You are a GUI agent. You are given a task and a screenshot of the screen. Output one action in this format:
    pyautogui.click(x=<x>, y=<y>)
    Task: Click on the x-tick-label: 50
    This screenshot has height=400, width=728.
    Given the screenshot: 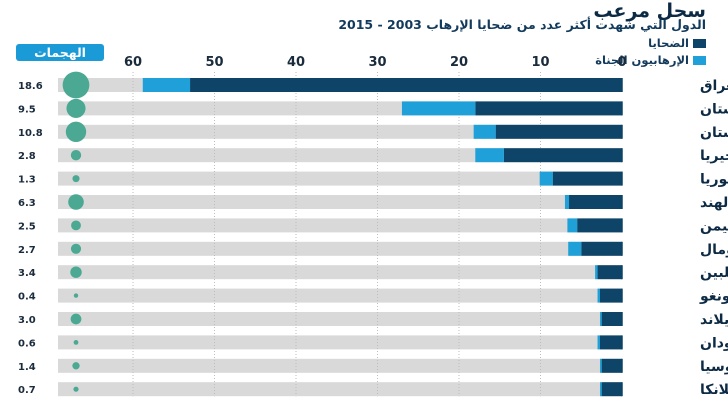 What is the action you would take?
    pyautogui.click(x=214, y=62)
    